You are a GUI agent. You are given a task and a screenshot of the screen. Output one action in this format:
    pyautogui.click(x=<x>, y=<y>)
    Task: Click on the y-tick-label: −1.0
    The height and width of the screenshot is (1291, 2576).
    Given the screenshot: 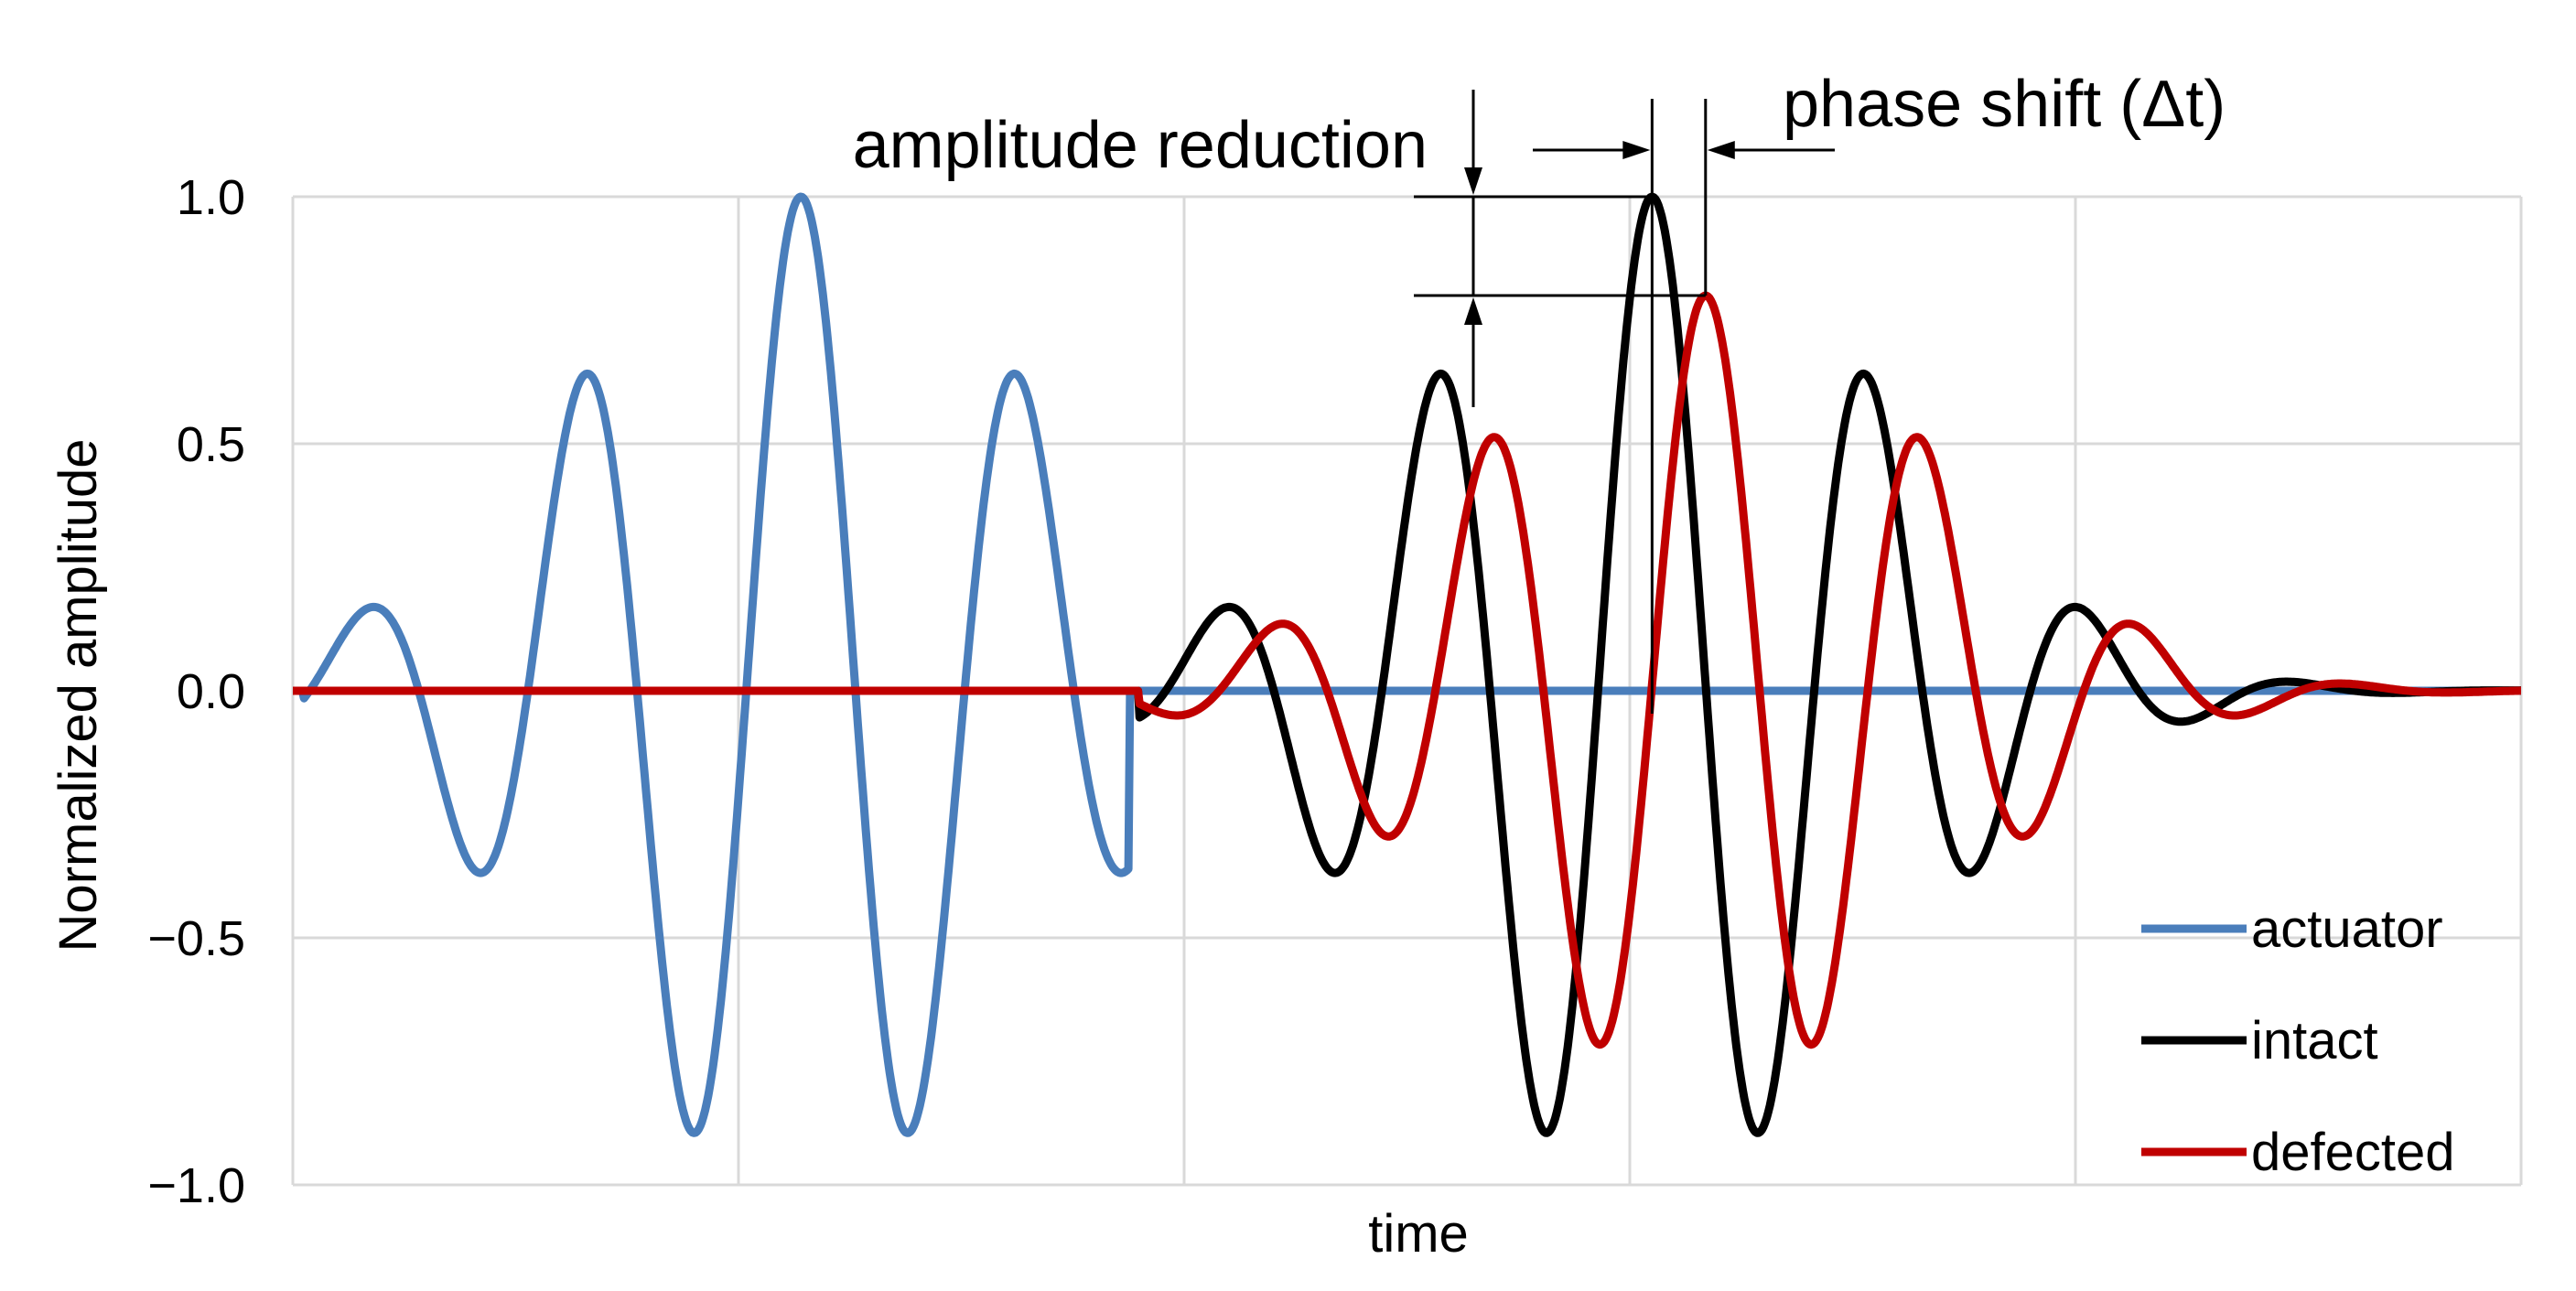 What is the action you would take?
    pyautogui.click(x=196, y=1186)
    